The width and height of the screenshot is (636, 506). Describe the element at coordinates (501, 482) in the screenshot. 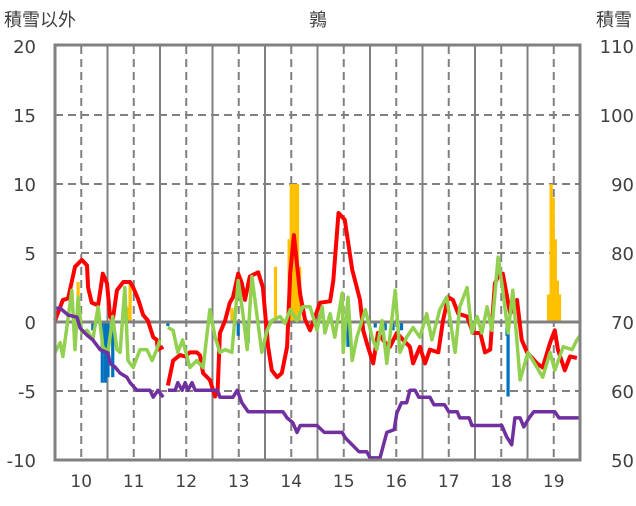

I see `x-tick-label: 18` at that location.